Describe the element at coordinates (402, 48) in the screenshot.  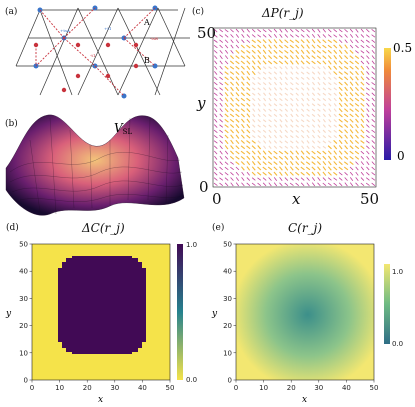
I see `panel-c-cbar-tick-top: 0.5` at that location.